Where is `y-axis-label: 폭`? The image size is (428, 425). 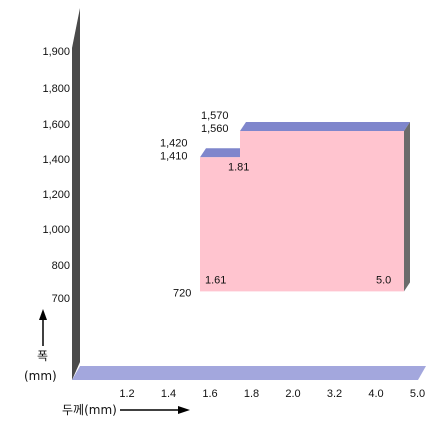 y-axis-label: 폭 is located at coordinates (42, 356).